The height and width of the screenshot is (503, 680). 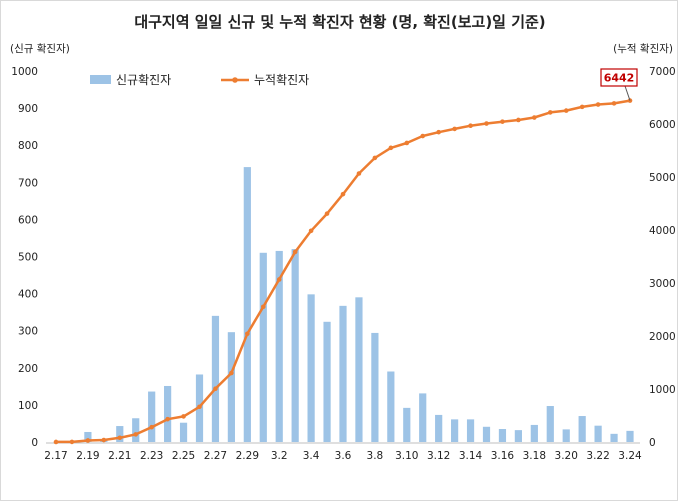 I want to click on y-right-tick-label: 5000, so click(x=662, y=178).